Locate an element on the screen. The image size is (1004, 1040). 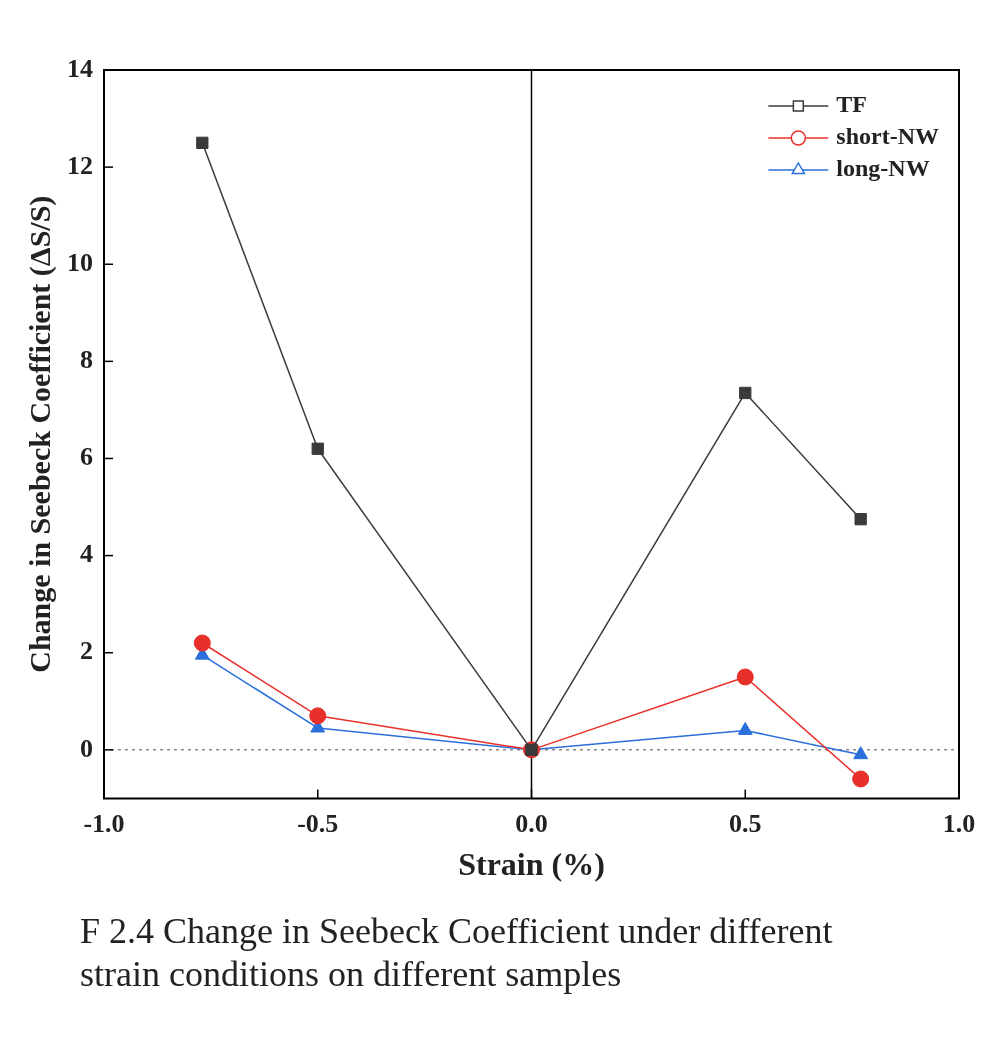
y-tick-label: 12 is located at coordinates (80, 165).